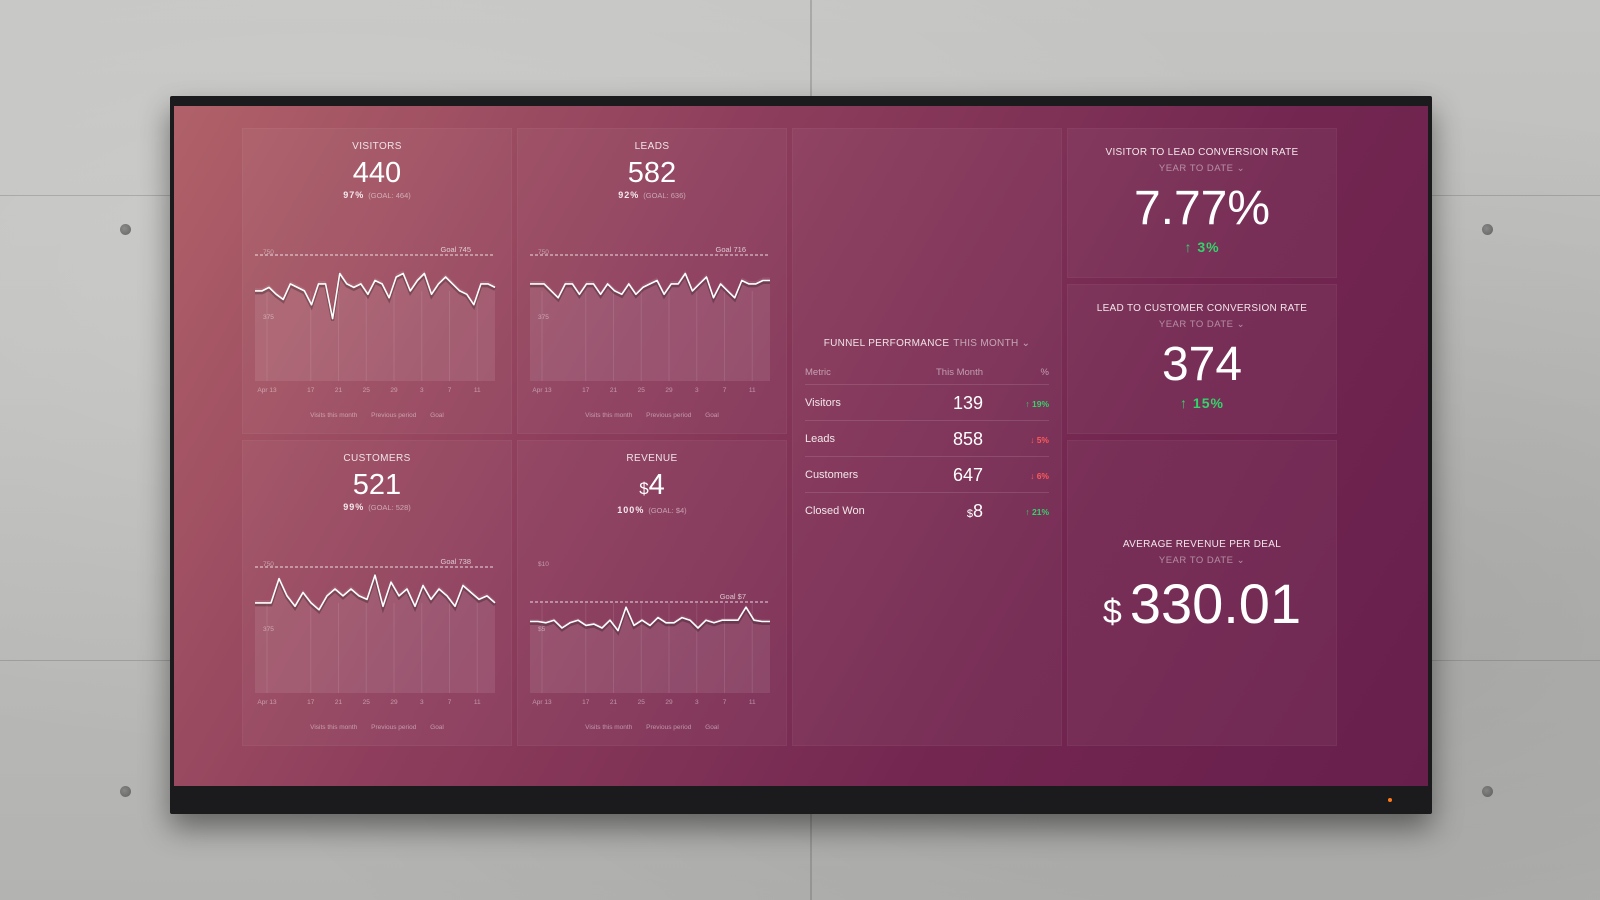 The height and width of the screenshot is (900, 1600). I want to click on funnel-period-dropdown: THIS MONTH ⌄, so click(991, 343).